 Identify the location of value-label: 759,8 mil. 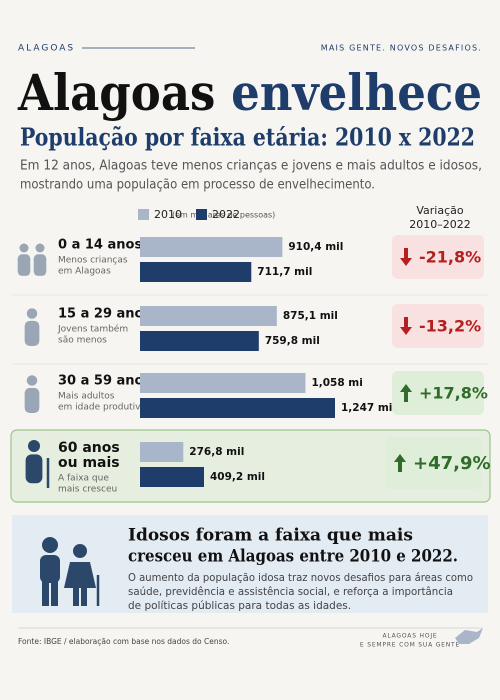
(292, 341).